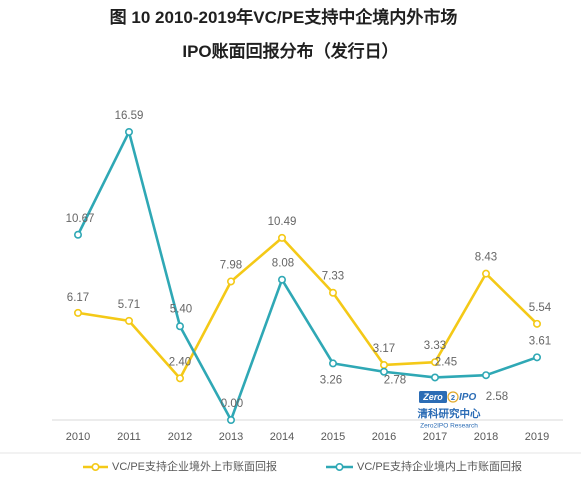 Image resolution: width=581 pixels, height=498 pixels. What do you see at coordinates (332, 363) in the screenshot?
I see `data-point-domestic-2015` at bounding box center [332, 363].